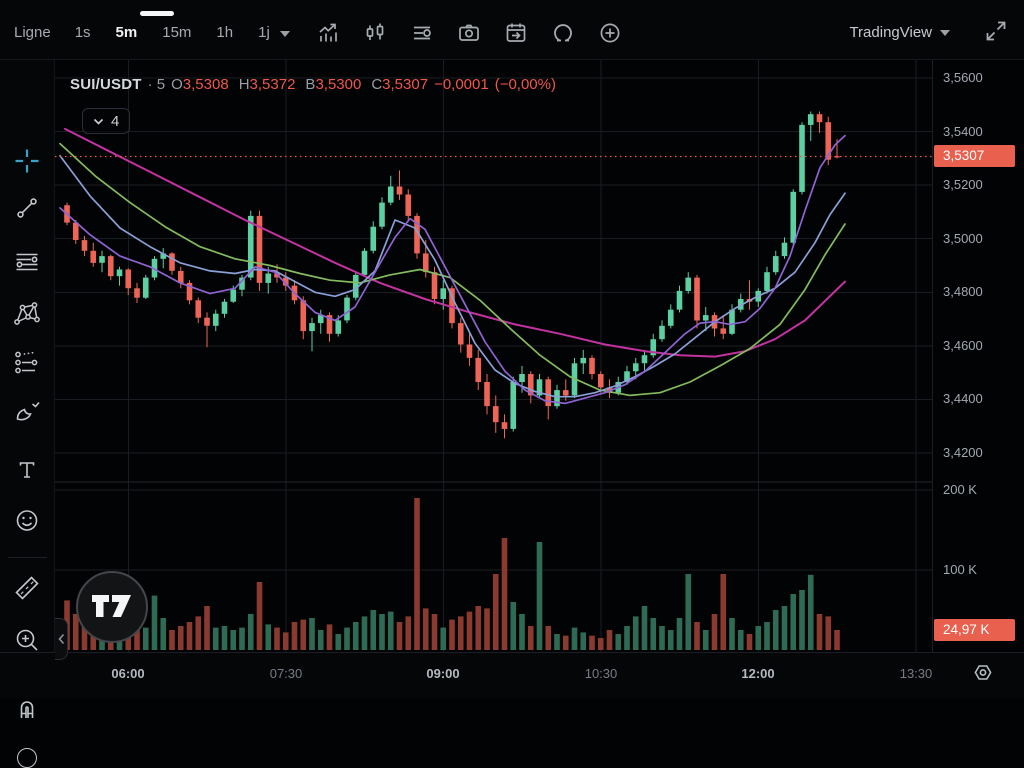 The width and height of the screenshot is (1024, 768). I want to click on interval-1h: 1h, so click(225, 32).